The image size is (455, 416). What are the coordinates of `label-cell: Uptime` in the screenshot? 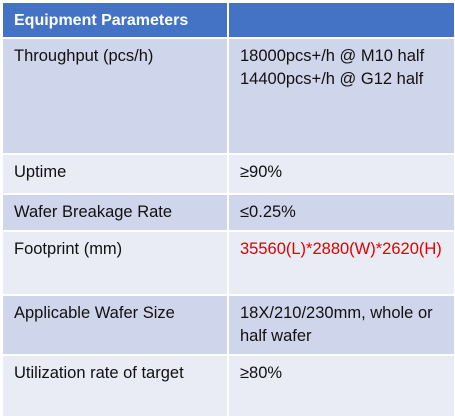 It's located at (115, 174).